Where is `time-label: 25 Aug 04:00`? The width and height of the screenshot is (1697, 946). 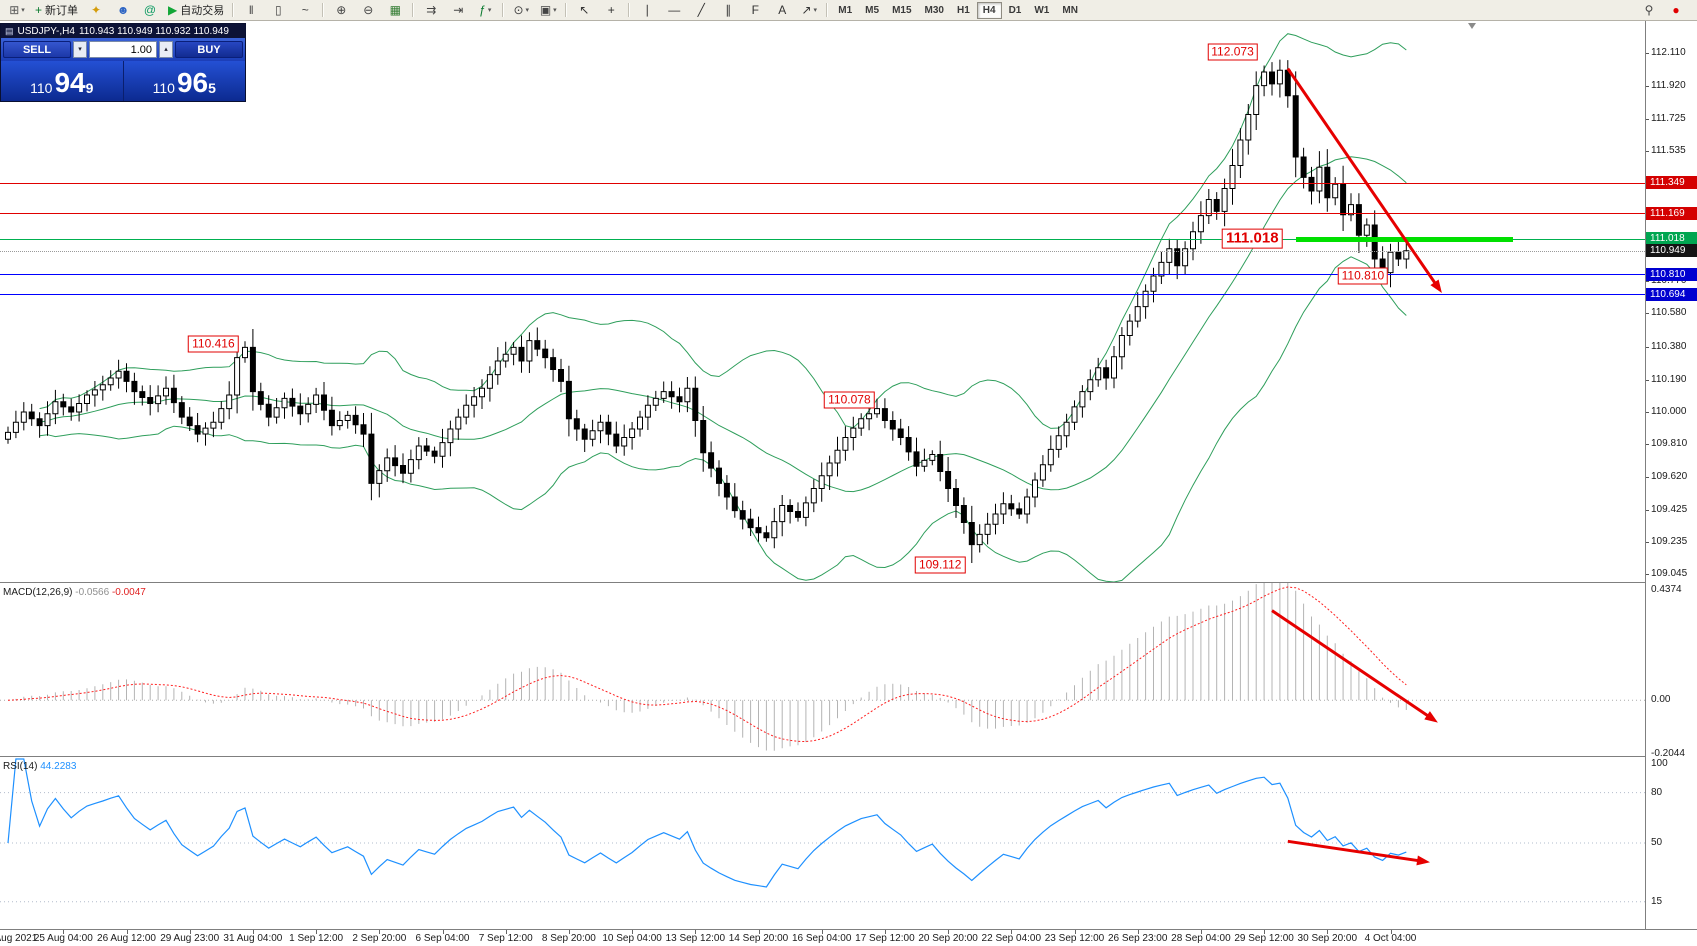
time-label: 25 Aug 04:00 is located at coordinates (63, 938).